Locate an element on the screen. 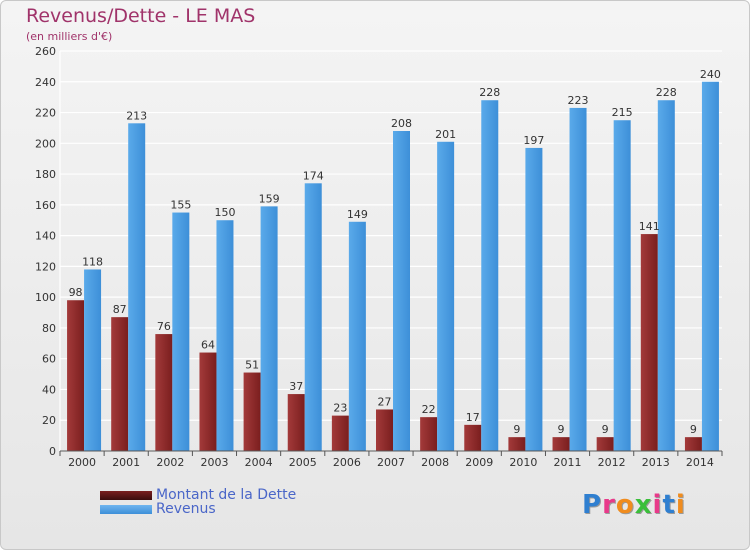 Image resolution: width=750 pixels, height=550 pixels. data-label-revenus: 149 is located at coordinates (357, 214).